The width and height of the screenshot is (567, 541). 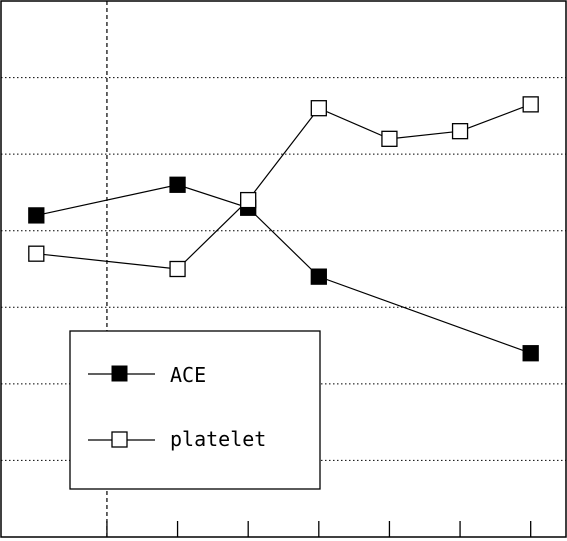 What do you see at coordinates (119, 439) in the screenshot?
I see `legend-marker-platelet` at bounding box center [119, 439].